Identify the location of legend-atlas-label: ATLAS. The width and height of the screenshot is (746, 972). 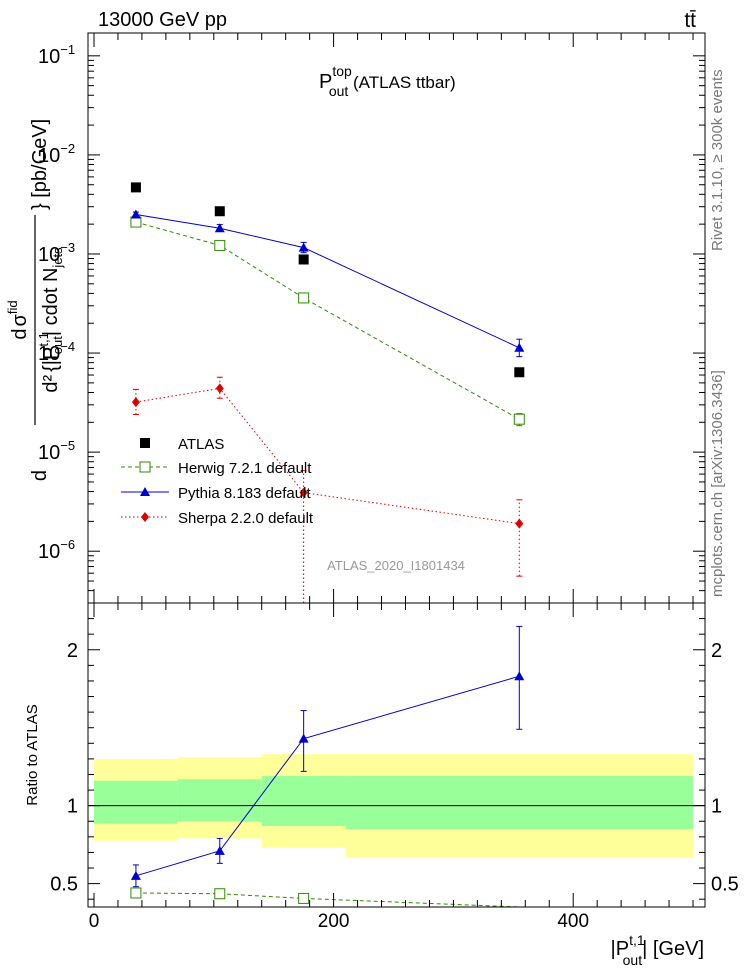
(201, 444).